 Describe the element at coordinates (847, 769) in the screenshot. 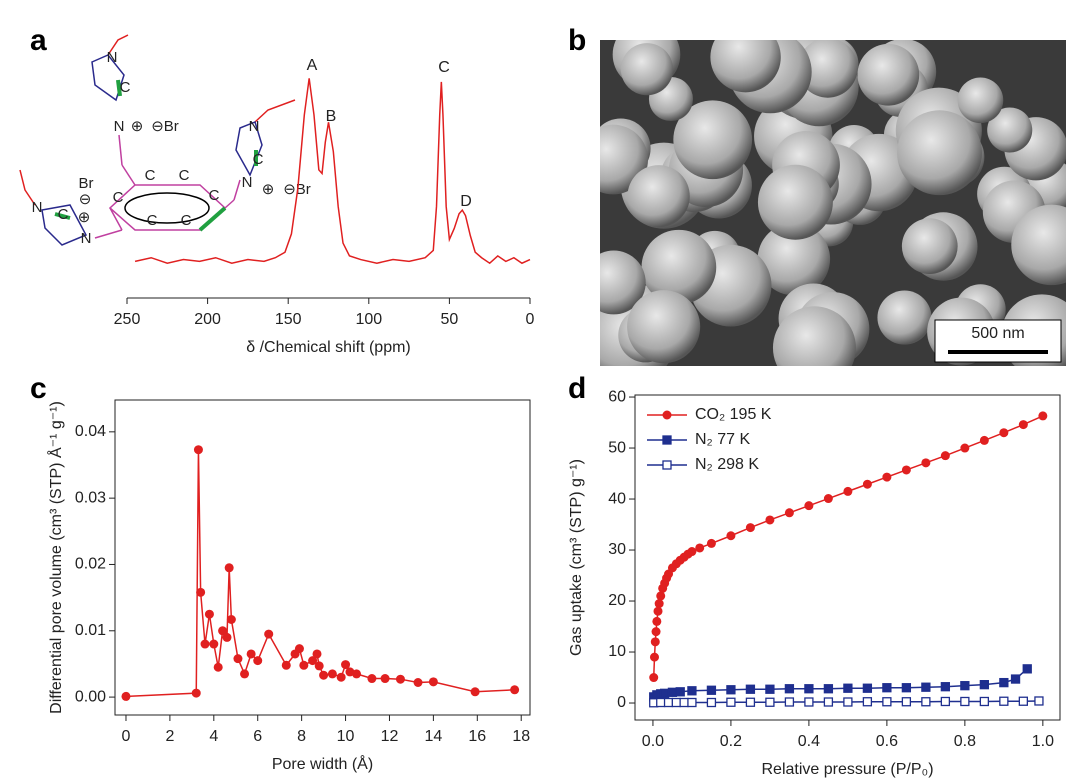

I see `x-axis-label: Relative pressure (P/P₀)` at that location.